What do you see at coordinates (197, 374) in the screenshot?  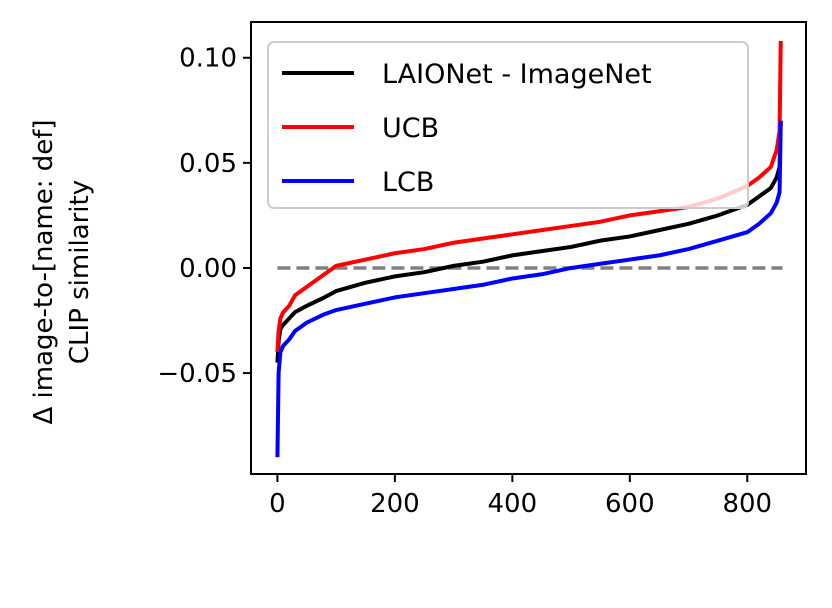 I see `y-tick-label: −0.05` at bounding box center [197, 374].